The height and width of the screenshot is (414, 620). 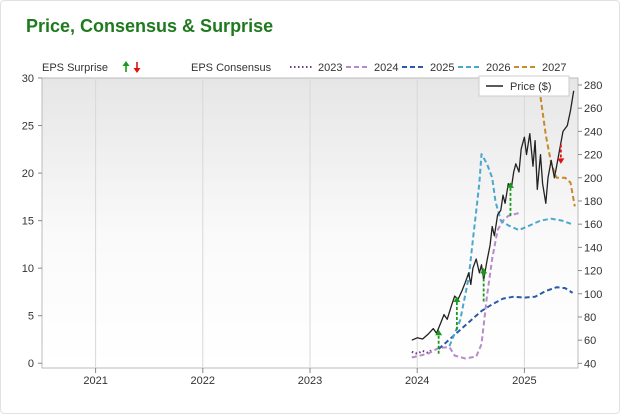 What do you see at coordinates (498, 68) in the screenshot?
I see `legend-label-2026: 2026` at bounding box center [498, 68].